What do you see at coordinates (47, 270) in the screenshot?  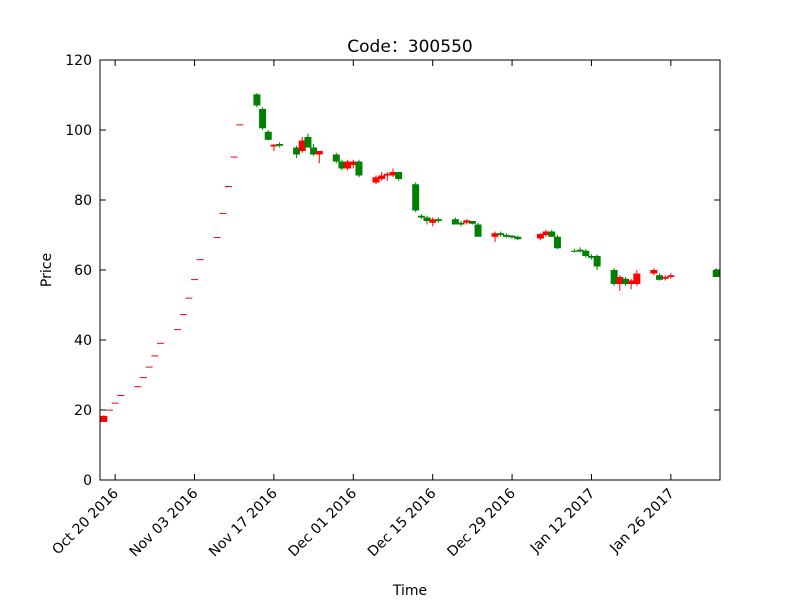 I see `y-axis-label: Price` at bounding box center [47, 270].